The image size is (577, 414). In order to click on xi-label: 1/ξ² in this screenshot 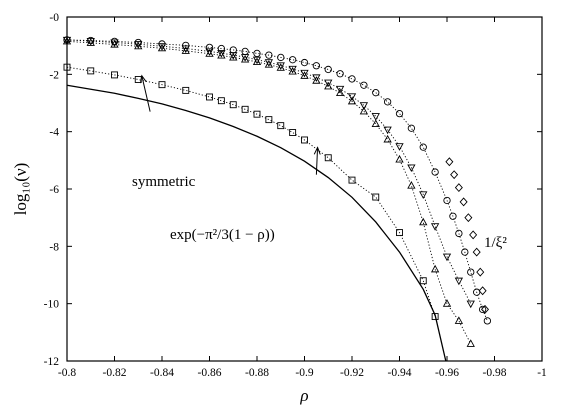, I will do `click(495, 243)`.